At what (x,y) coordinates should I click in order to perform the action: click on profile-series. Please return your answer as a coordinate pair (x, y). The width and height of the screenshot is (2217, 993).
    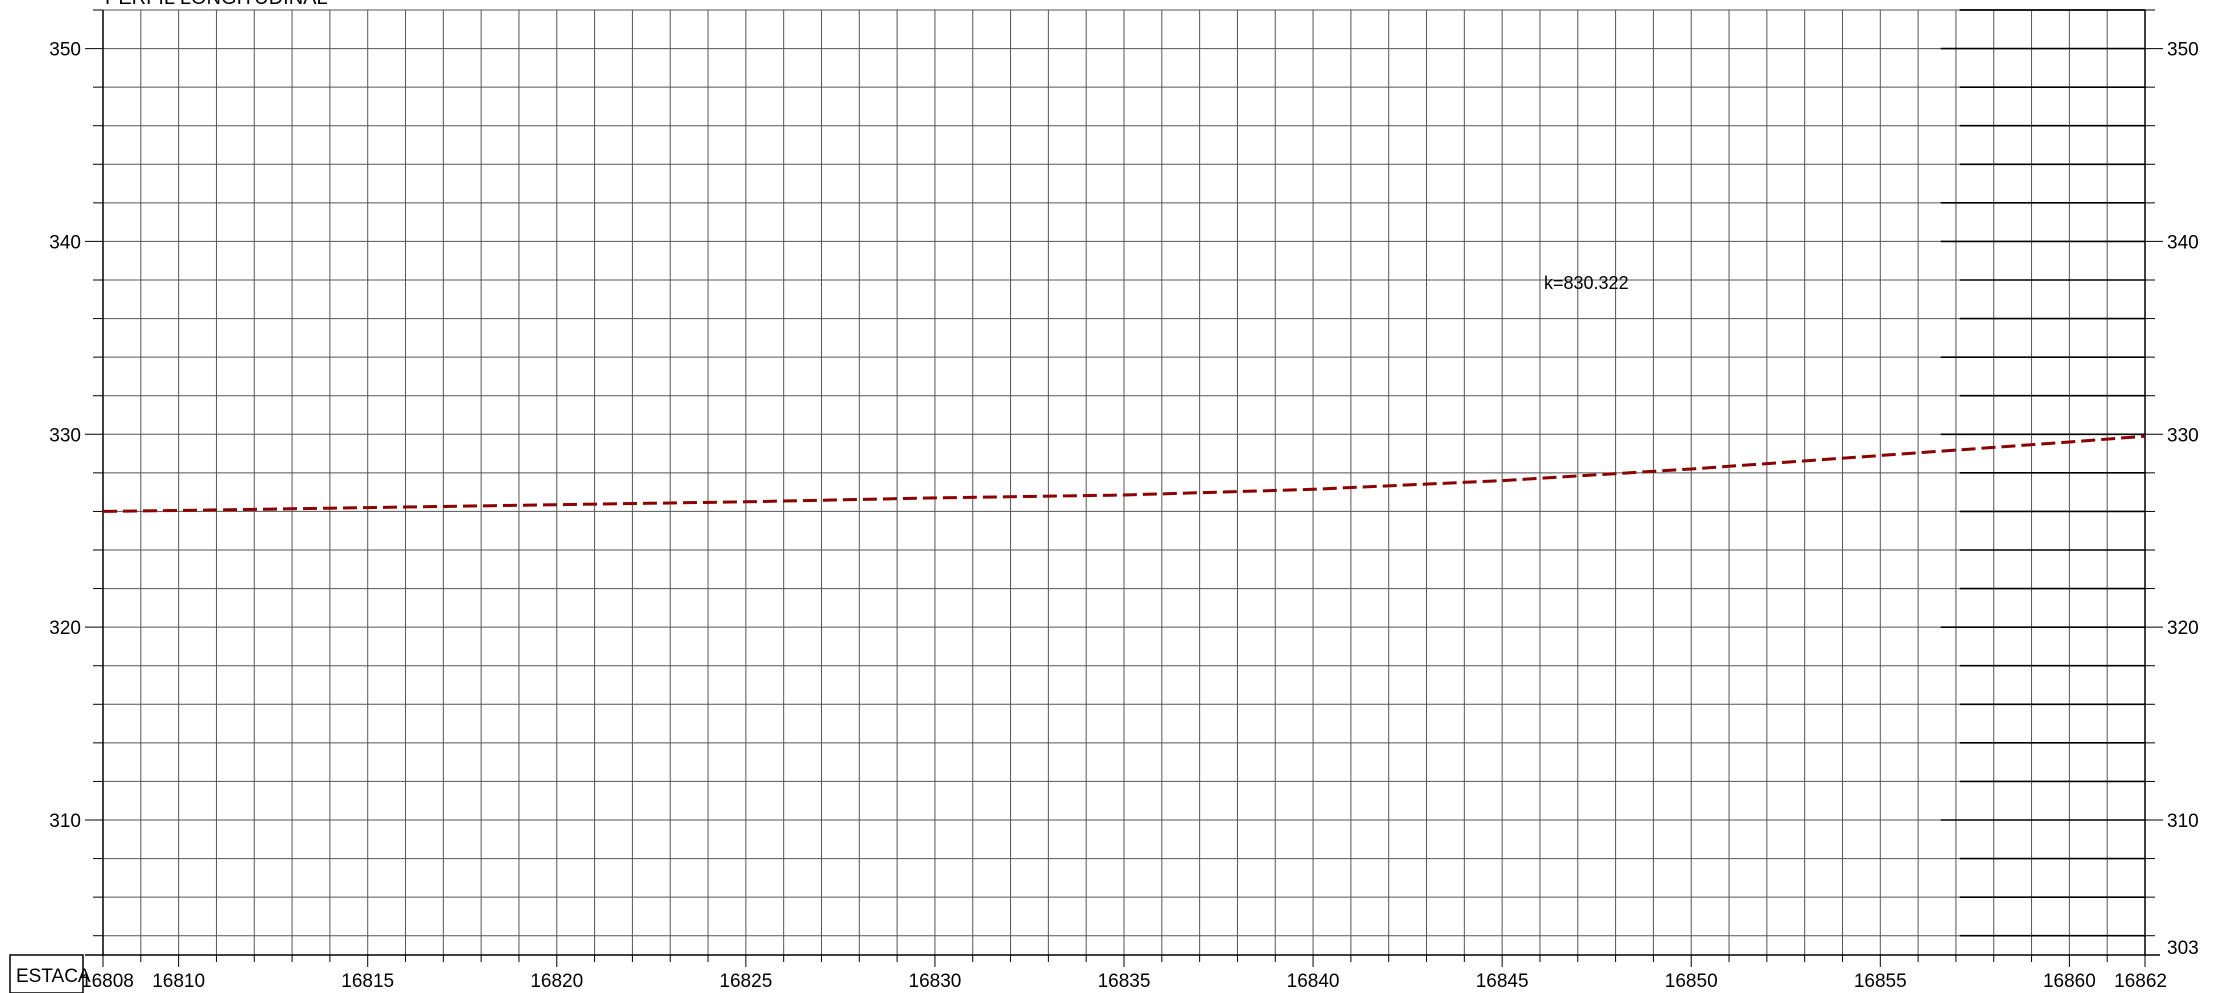
    Looking at the image, I should click on (1124, 473).